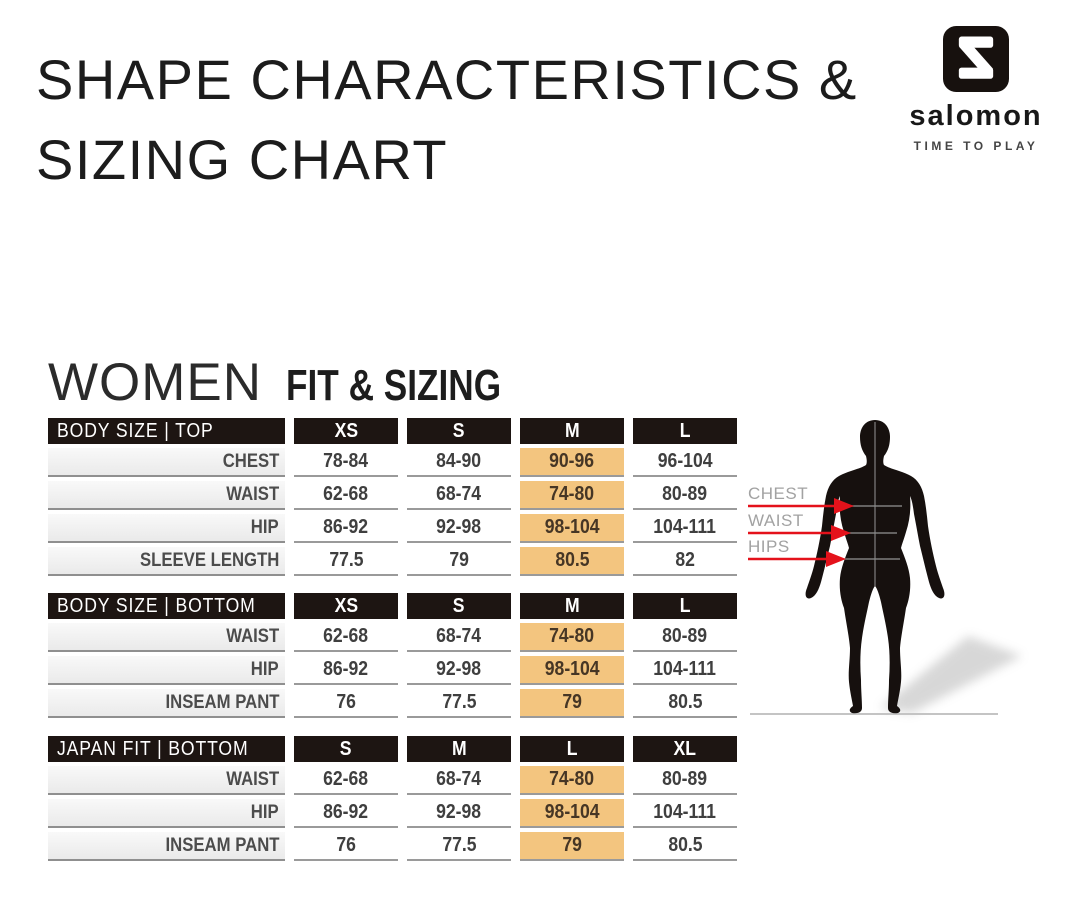 Image resolution: width=1080 pixels, height=909 pixels. What do you see at coordinates (346, 813) in the screenshot?
I see `cell-hip-s: 86-92` at bounding box center [346, 813].